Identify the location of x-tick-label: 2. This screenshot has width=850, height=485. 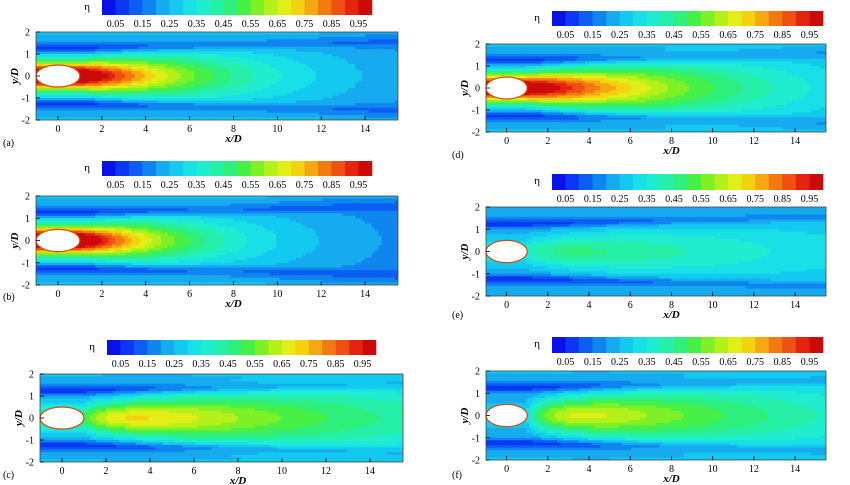
(101, 129).